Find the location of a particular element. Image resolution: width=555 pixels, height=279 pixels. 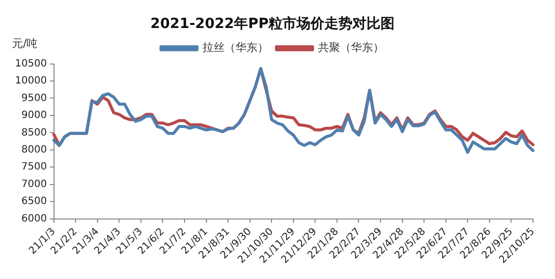

y-tick-label: 9000 is located at coordinates (34, 116).